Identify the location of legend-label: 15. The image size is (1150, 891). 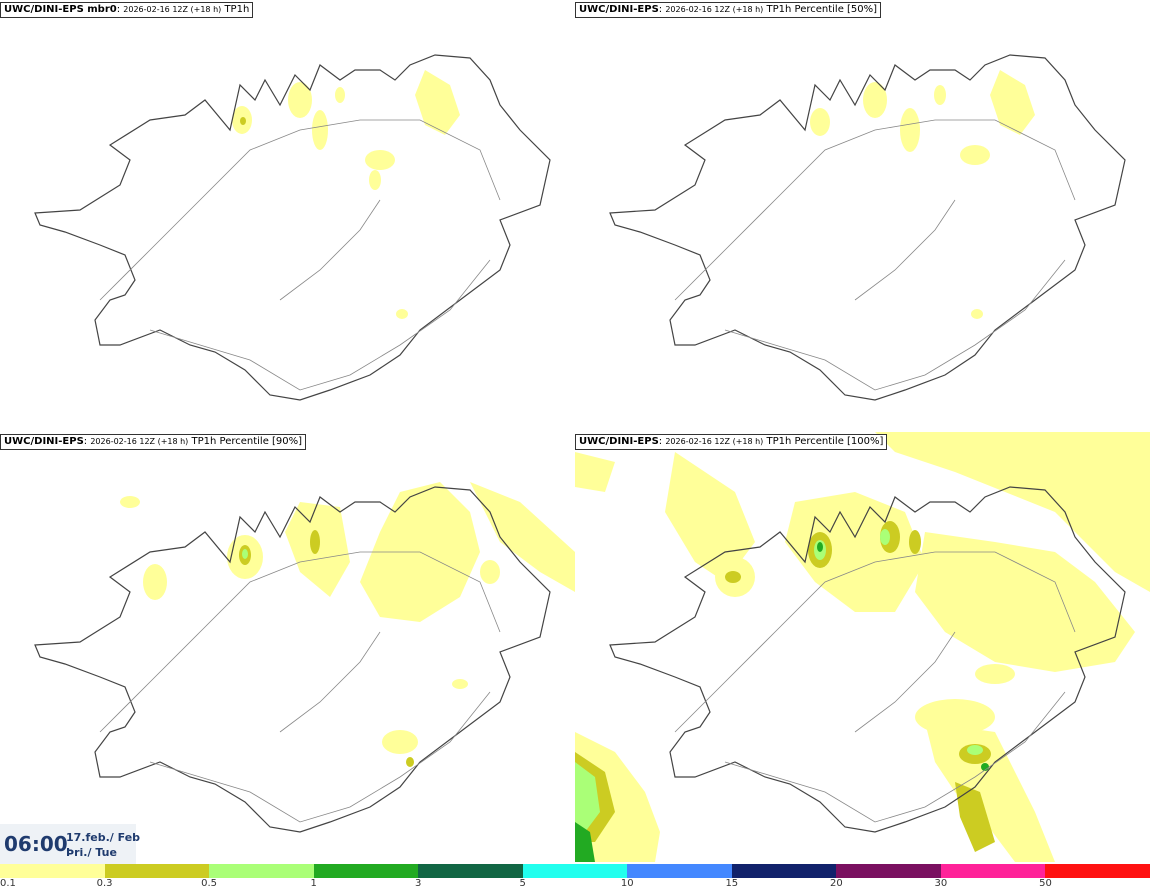
(732, 883).